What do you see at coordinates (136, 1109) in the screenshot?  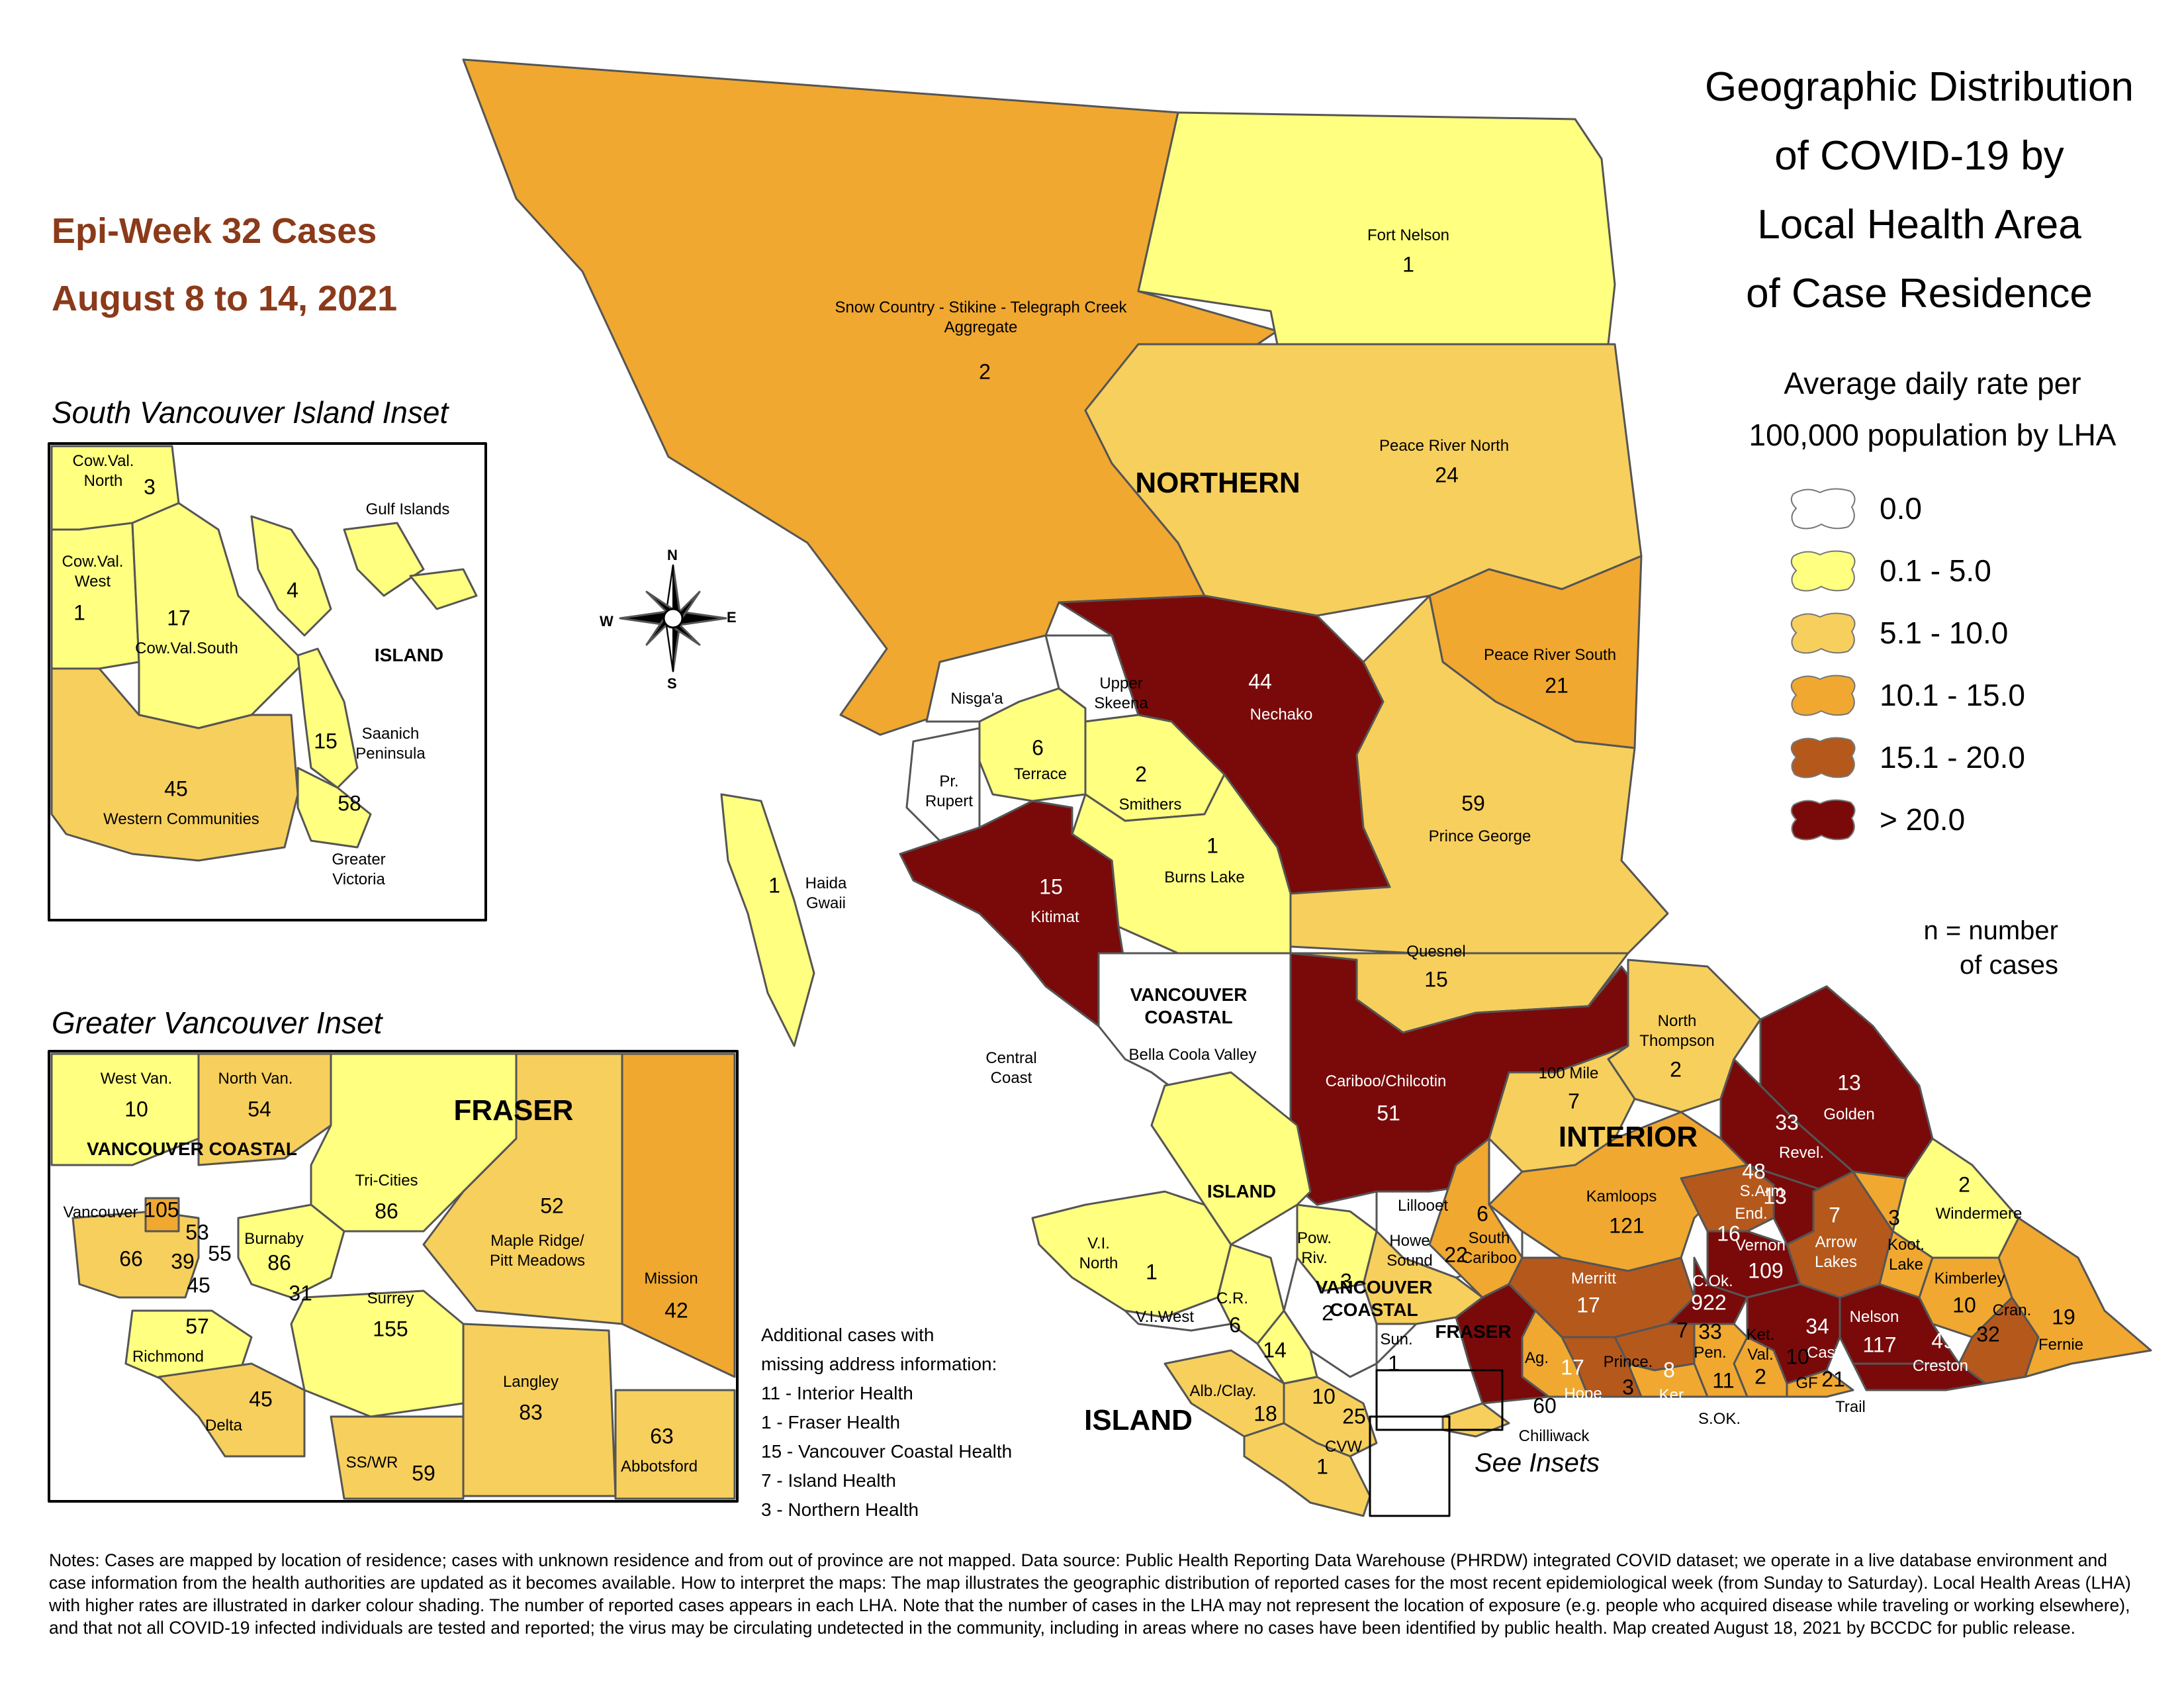 I see `gv-west-van-n: 10` at bounding box center [136, 1109].